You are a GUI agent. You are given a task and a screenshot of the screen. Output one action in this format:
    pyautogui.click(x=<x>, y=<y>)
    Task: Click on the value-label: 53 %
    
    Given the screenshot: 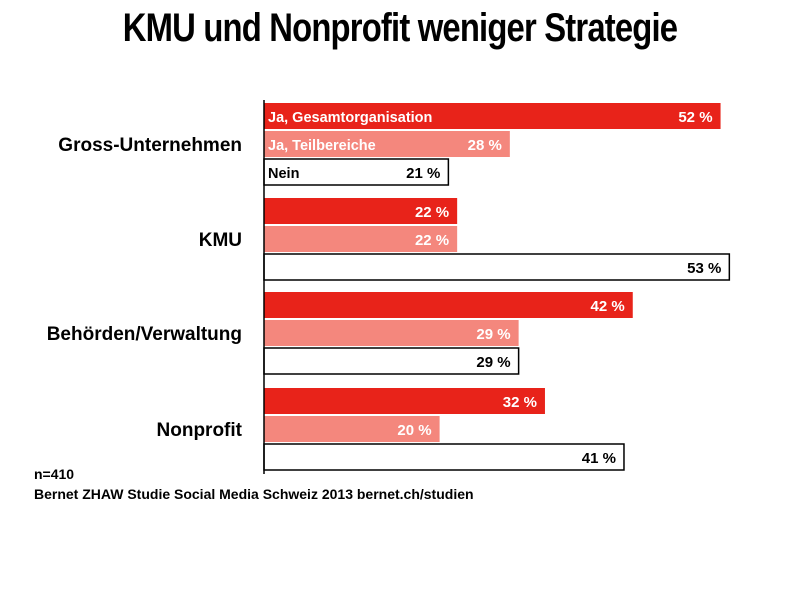 What is the action you would take?
    pyautogui.click(x=704, y=268)
    